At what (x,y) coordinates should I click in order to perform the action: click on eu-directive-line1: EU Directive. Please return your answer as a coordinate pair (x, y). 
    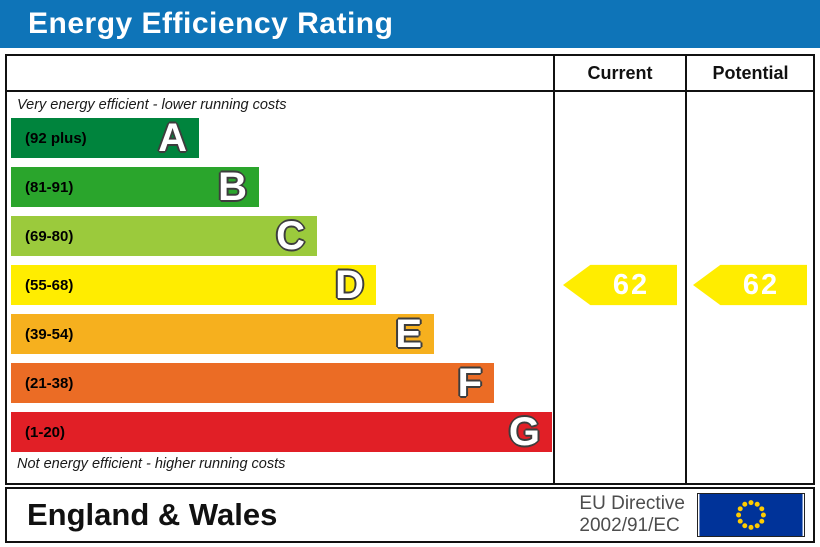
    Looking at the image, I should click on (632, 503).